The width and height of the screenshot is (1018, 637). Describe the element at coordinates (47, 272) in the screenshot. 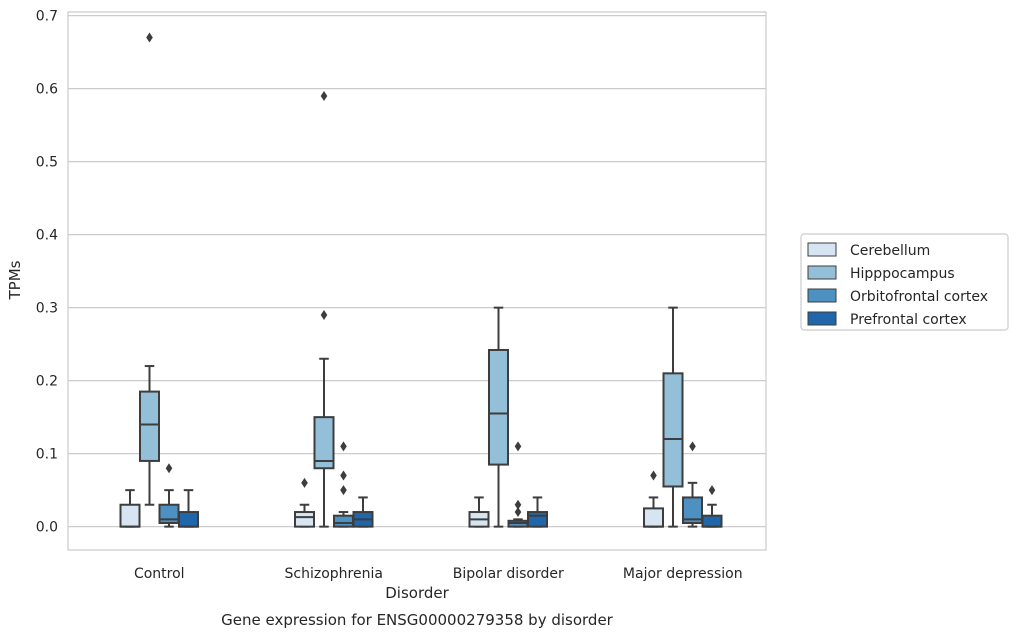

I see `y-axis-ticks: 0.0 0.1 0.2 0.3 0.4 0.5 0.6 0.7` at that location.